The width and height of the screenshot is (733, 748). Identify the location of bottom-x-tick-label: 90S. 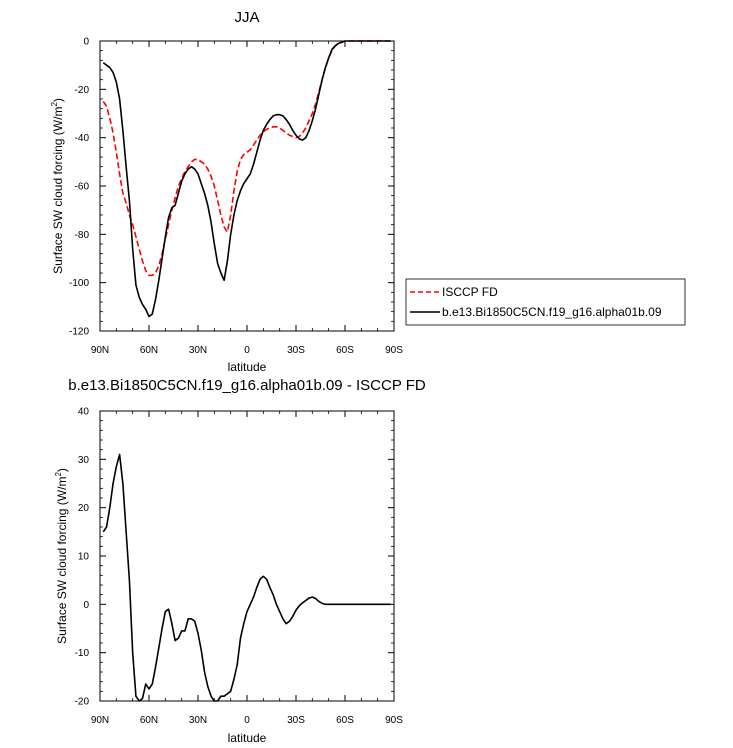
(394, 720).